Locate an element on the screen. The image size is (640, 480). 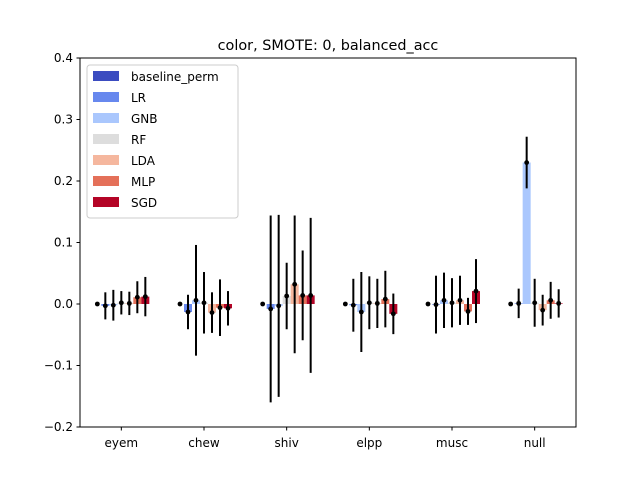
y-tick-label: 0.4 is located at coordinates (63, 58).